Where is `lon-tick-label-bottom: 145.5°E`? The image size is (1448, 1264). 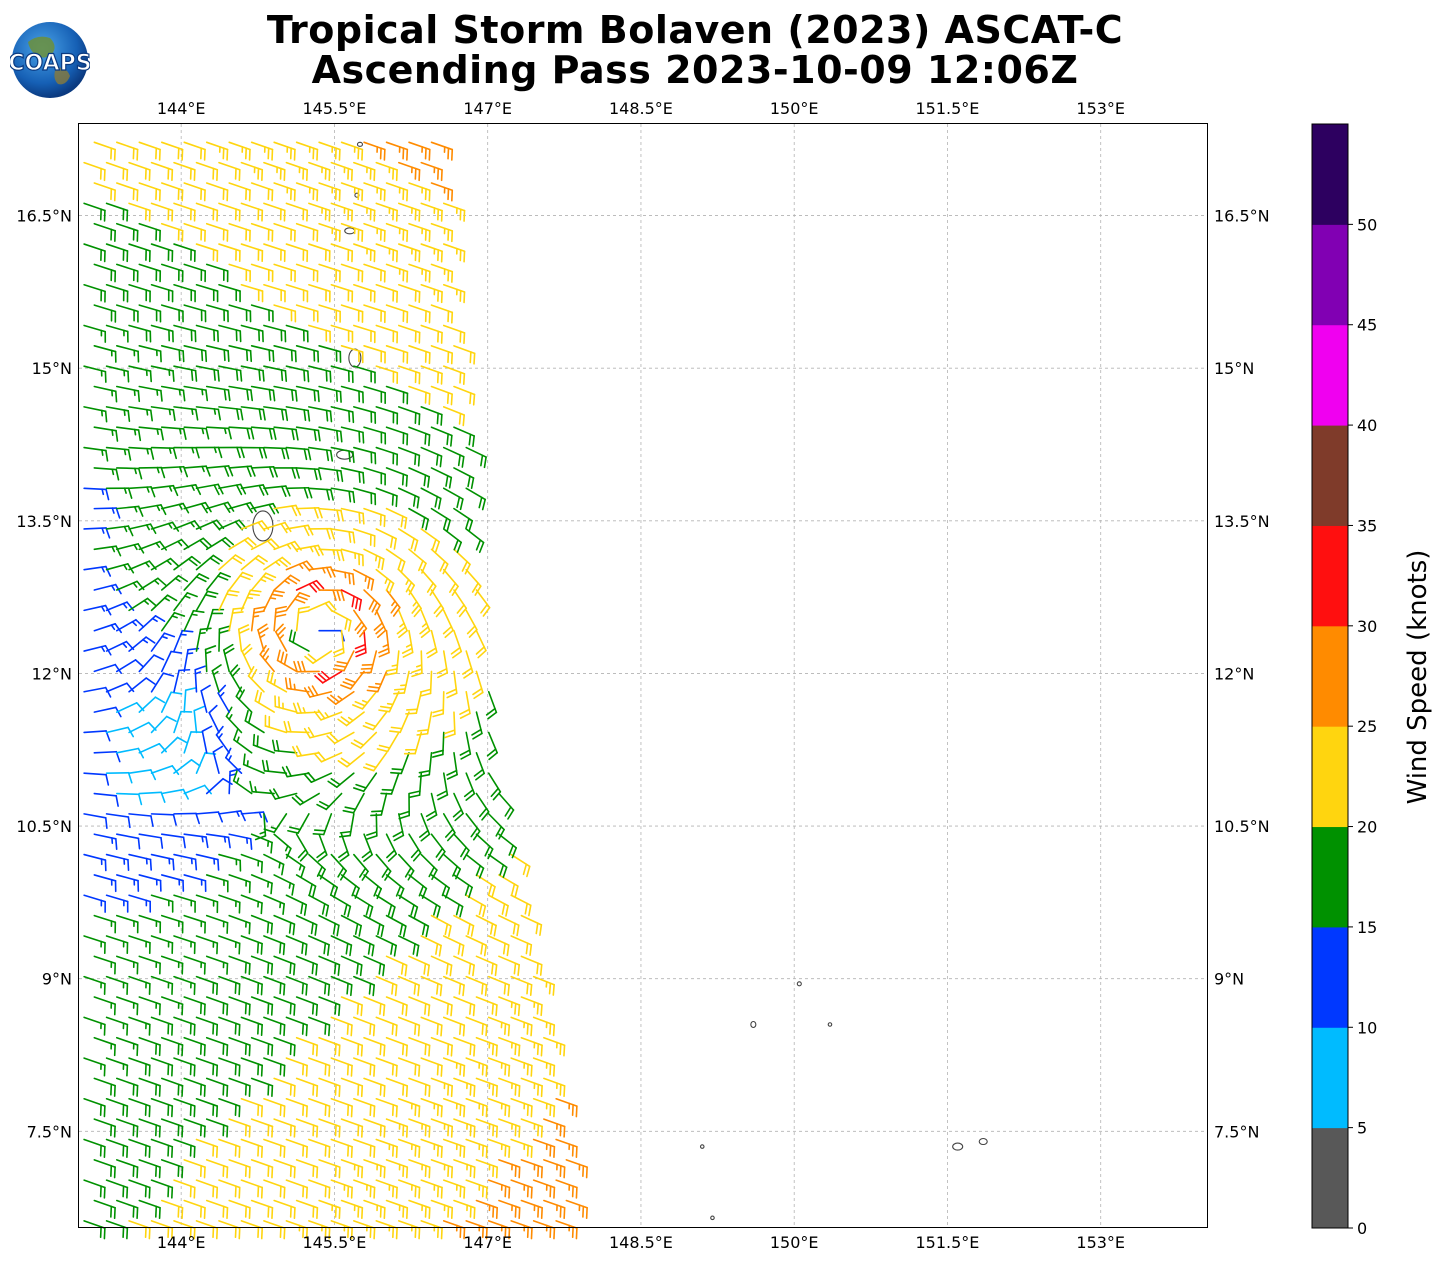
lon-tick-label-bottom: 145.5°E is located at coordinates (334, 1242).